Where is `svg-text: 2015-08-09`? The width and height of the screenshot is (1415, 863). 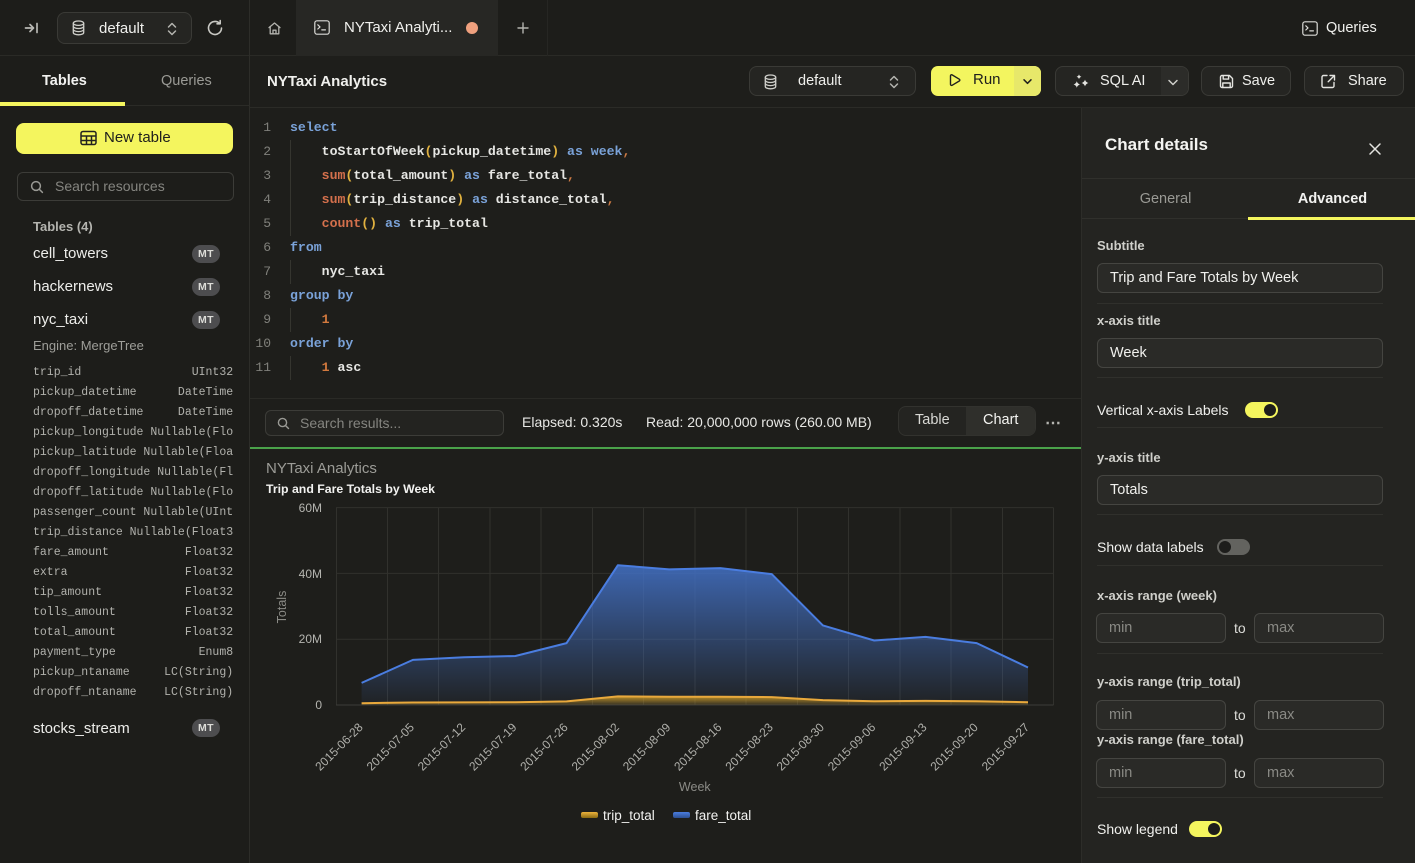 svg-text: 2015-08-09 is located at coordinates (647, 747).